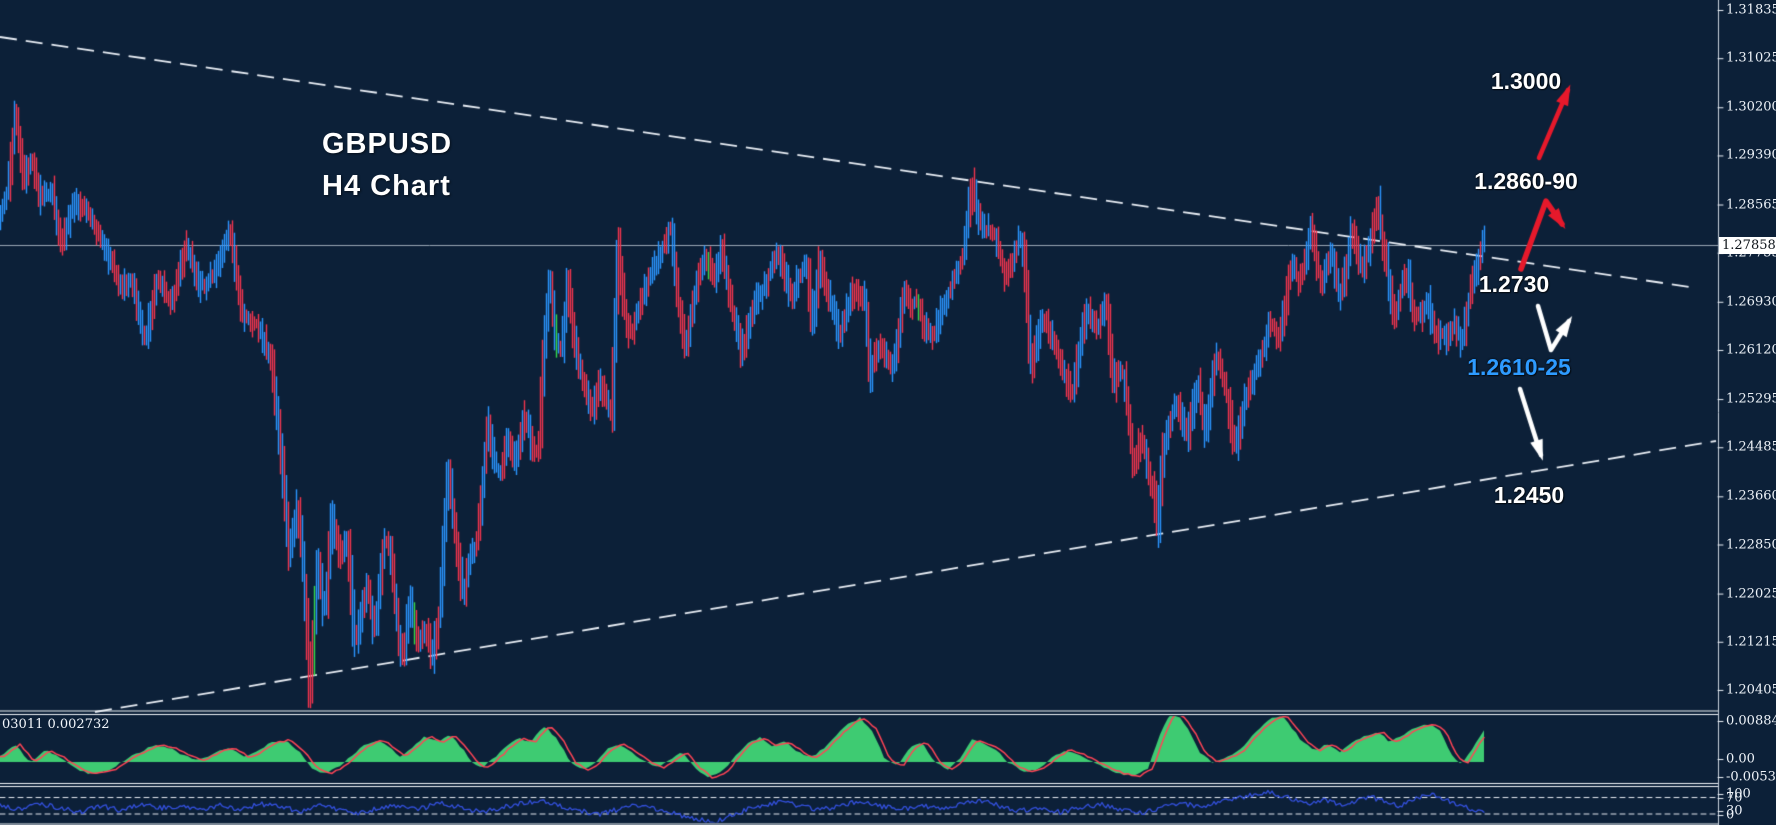 This screenshot has width=1776, height=825. Describe the element at coordinates (1751, 107) in the screenshot. I see `price-axis-label: 1.30200` at that location.